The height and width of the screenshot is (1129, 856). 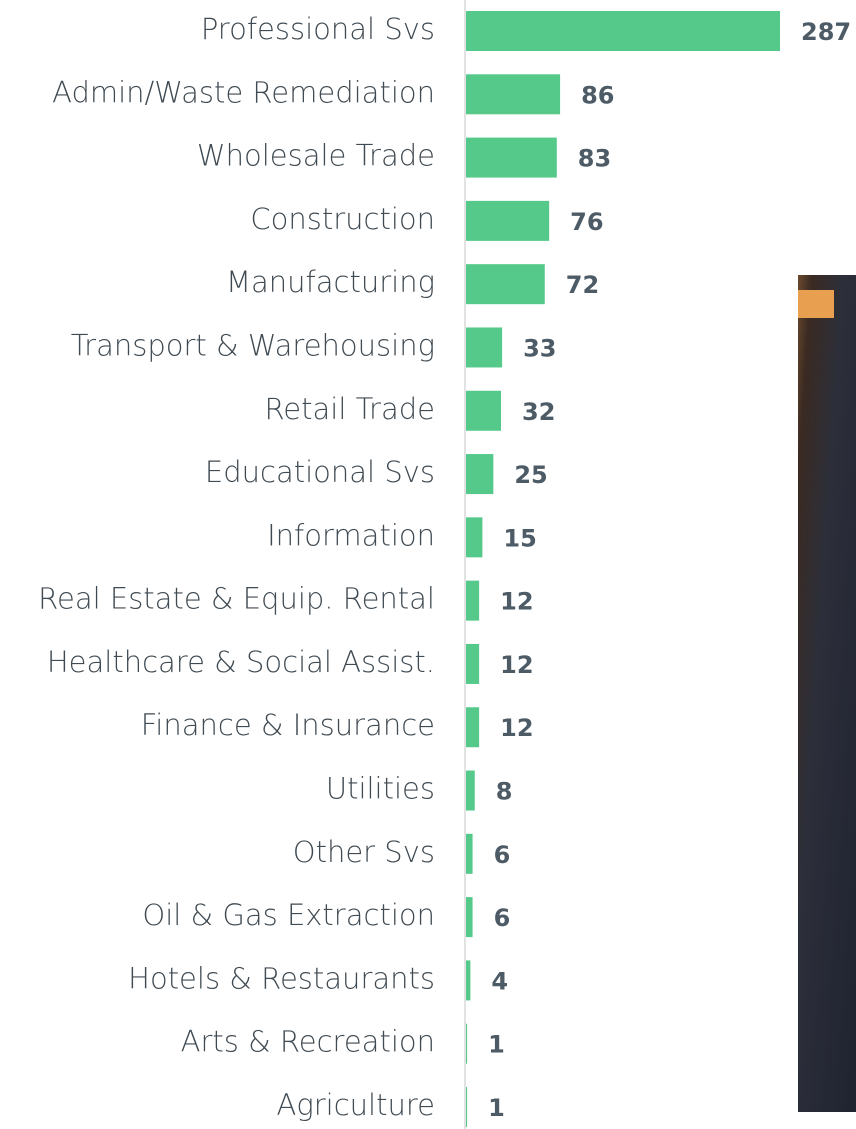 What do you see at coordinates (288, 725) in the screenshot?
I see `category-label: Finance & Insurance` at bounding box center [288, 725].